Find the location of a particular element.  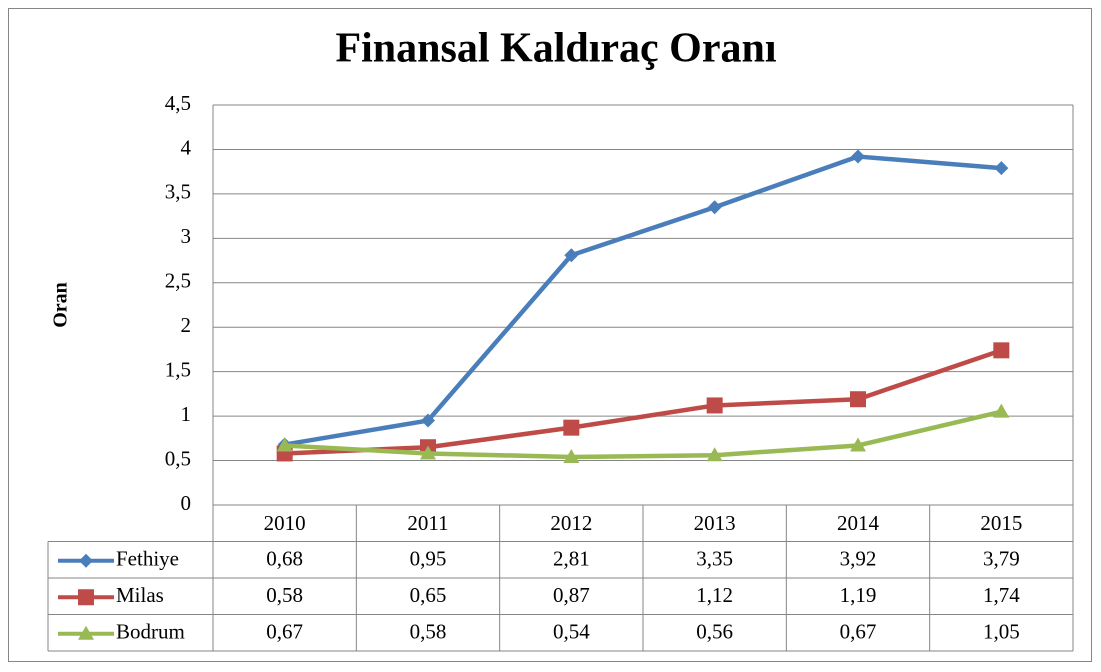

table-value: 0,54 is located at coordinates (571, 632).